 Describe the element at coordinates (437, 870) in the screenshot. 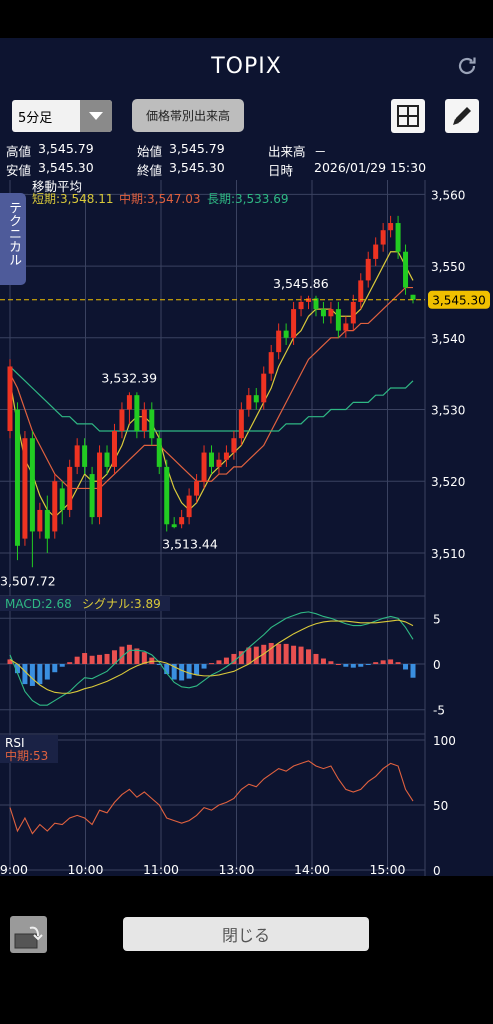

I see `rsi-y-tick-label: 0` at that location.